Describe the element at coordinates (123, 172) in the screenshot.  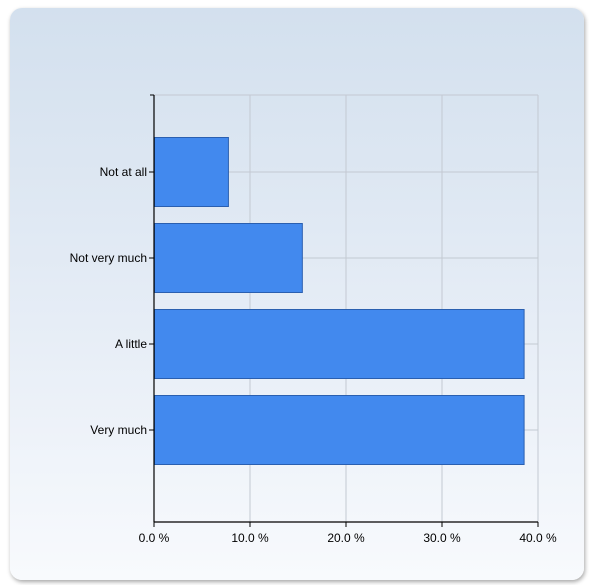
I see `y-tick-label: Not at all` at that location.